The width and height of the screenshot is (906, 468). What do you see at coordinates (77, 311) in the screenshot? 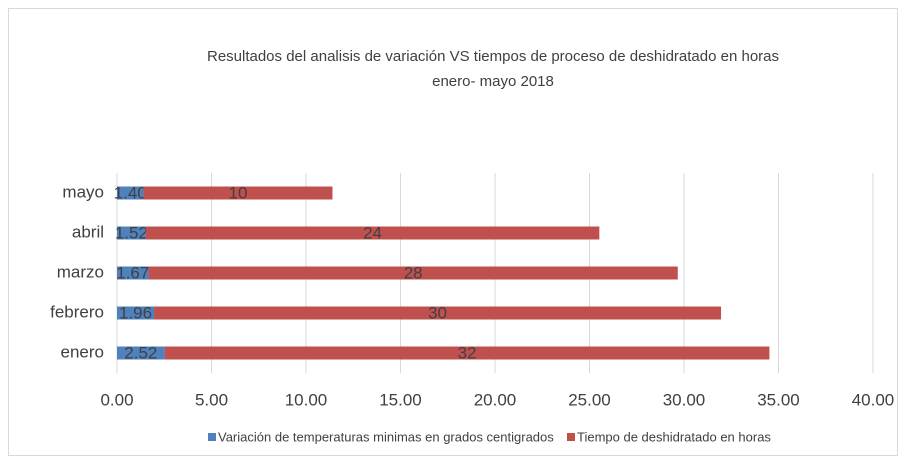
I see `y-tick-label: febrero` at bounding box center [77, 311].